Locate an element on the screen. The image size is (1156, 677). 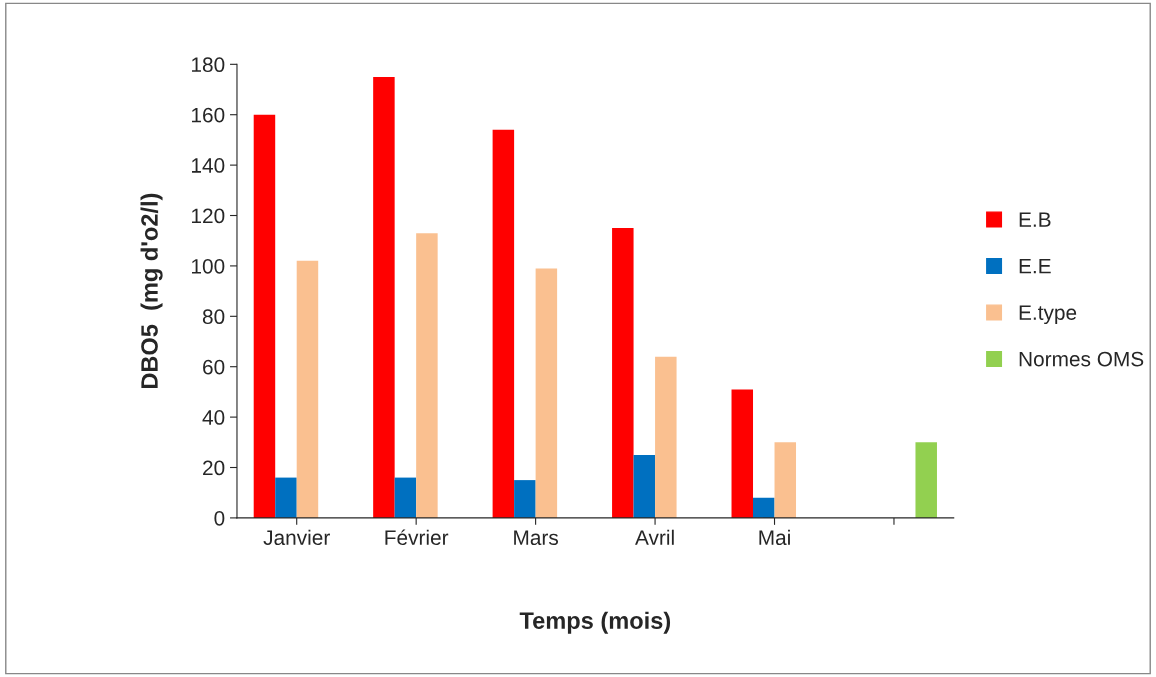
y-tick-label: 60 is located at coordinates (214, 367).